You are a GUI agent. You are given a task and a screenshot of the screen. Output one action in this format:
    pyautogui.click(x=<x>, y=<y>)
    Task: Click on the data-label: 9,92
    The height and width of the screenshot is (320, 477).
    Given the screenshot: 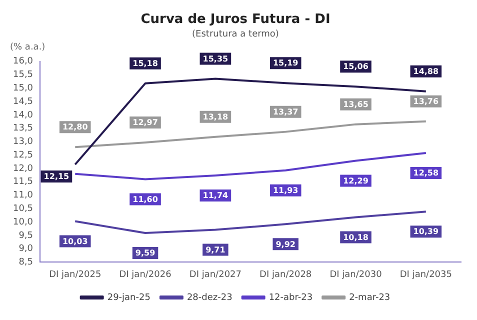 What is the action you would take?
    pyautogui.click(x=286, y=244)
    